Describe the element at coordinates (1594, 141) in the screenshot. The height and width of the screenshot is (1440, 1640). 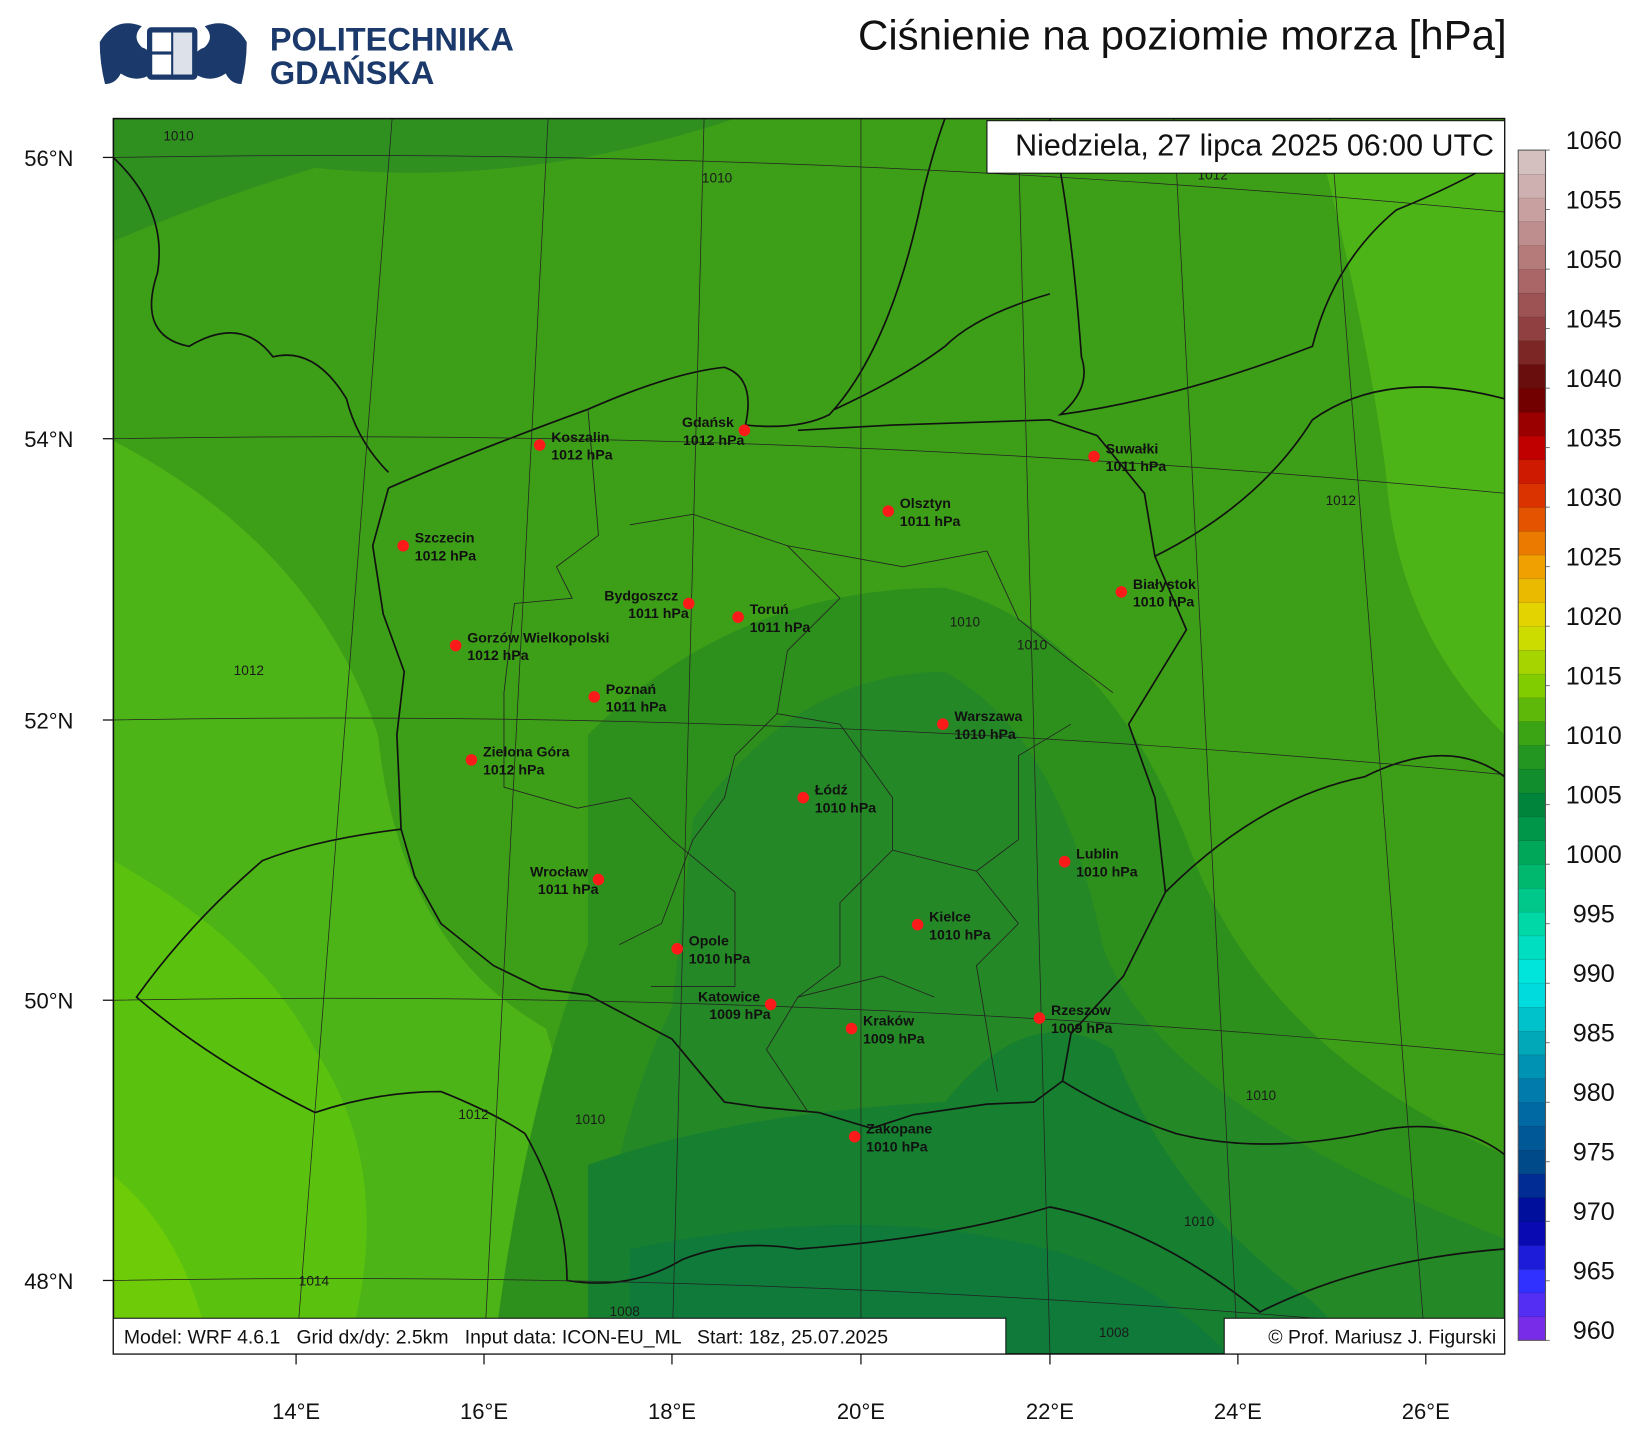
I see `colorbar-label: 1060` at that location.